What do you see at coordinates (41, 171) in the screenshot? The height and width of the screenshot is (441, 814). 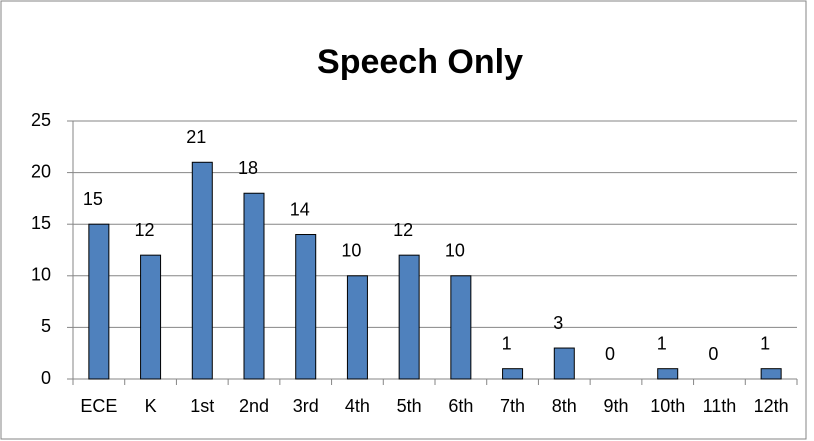 I see `y-tick-label: 20` at bounding box center [41, 171].